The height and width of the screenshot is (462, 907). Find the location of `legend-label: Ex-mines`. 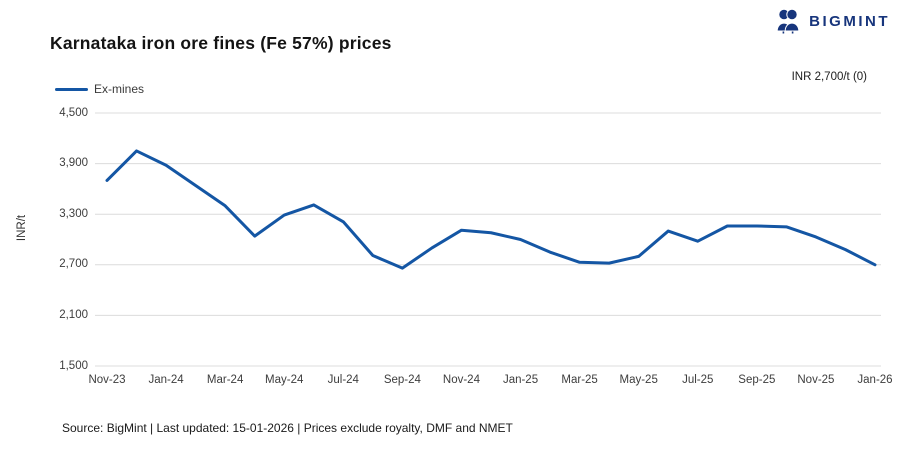

legend-label: Ex-mines is located at coordinates (119, 89).